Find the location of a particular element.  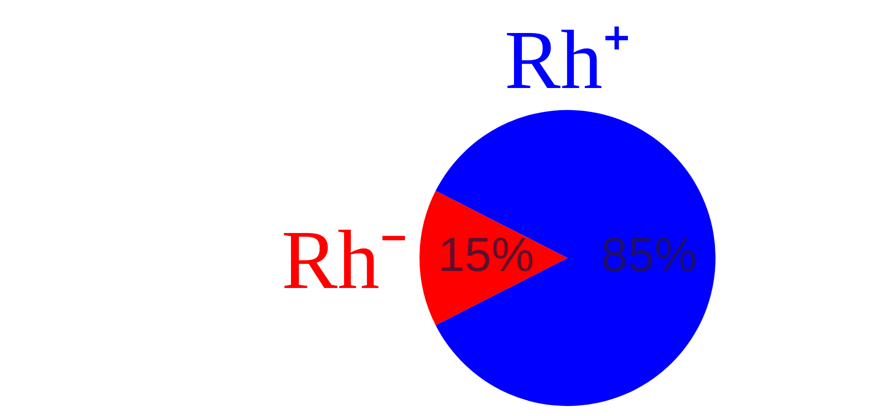

slice-label: Rh⁺ is located at coordinates (567, 60).